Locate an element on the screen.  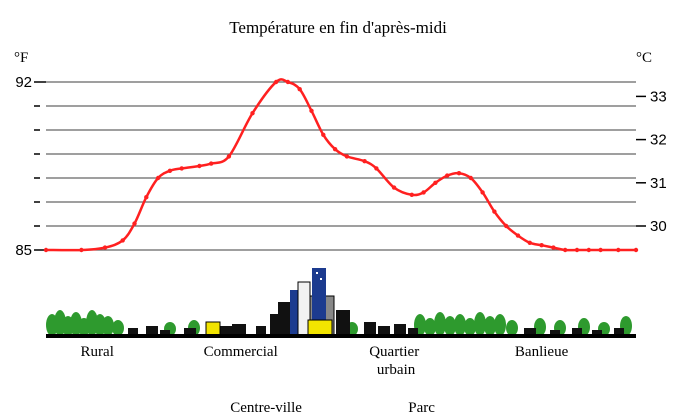
left-axis: 85 92 is located at coordinates (30, 166).